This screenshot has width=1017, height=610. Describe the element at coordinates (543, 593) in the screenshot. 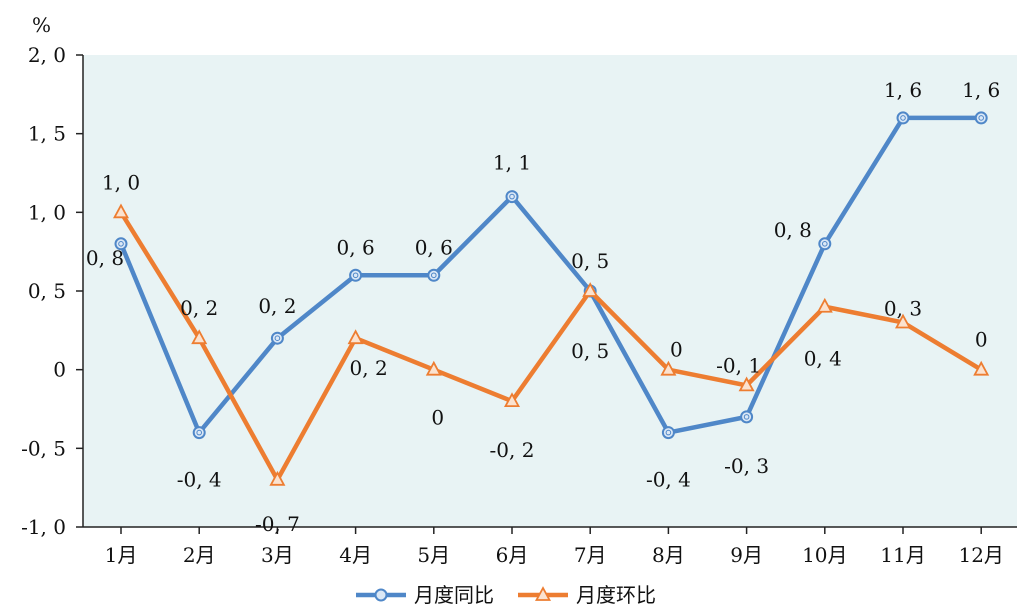

I see `legend-marker-triangle` at that location.